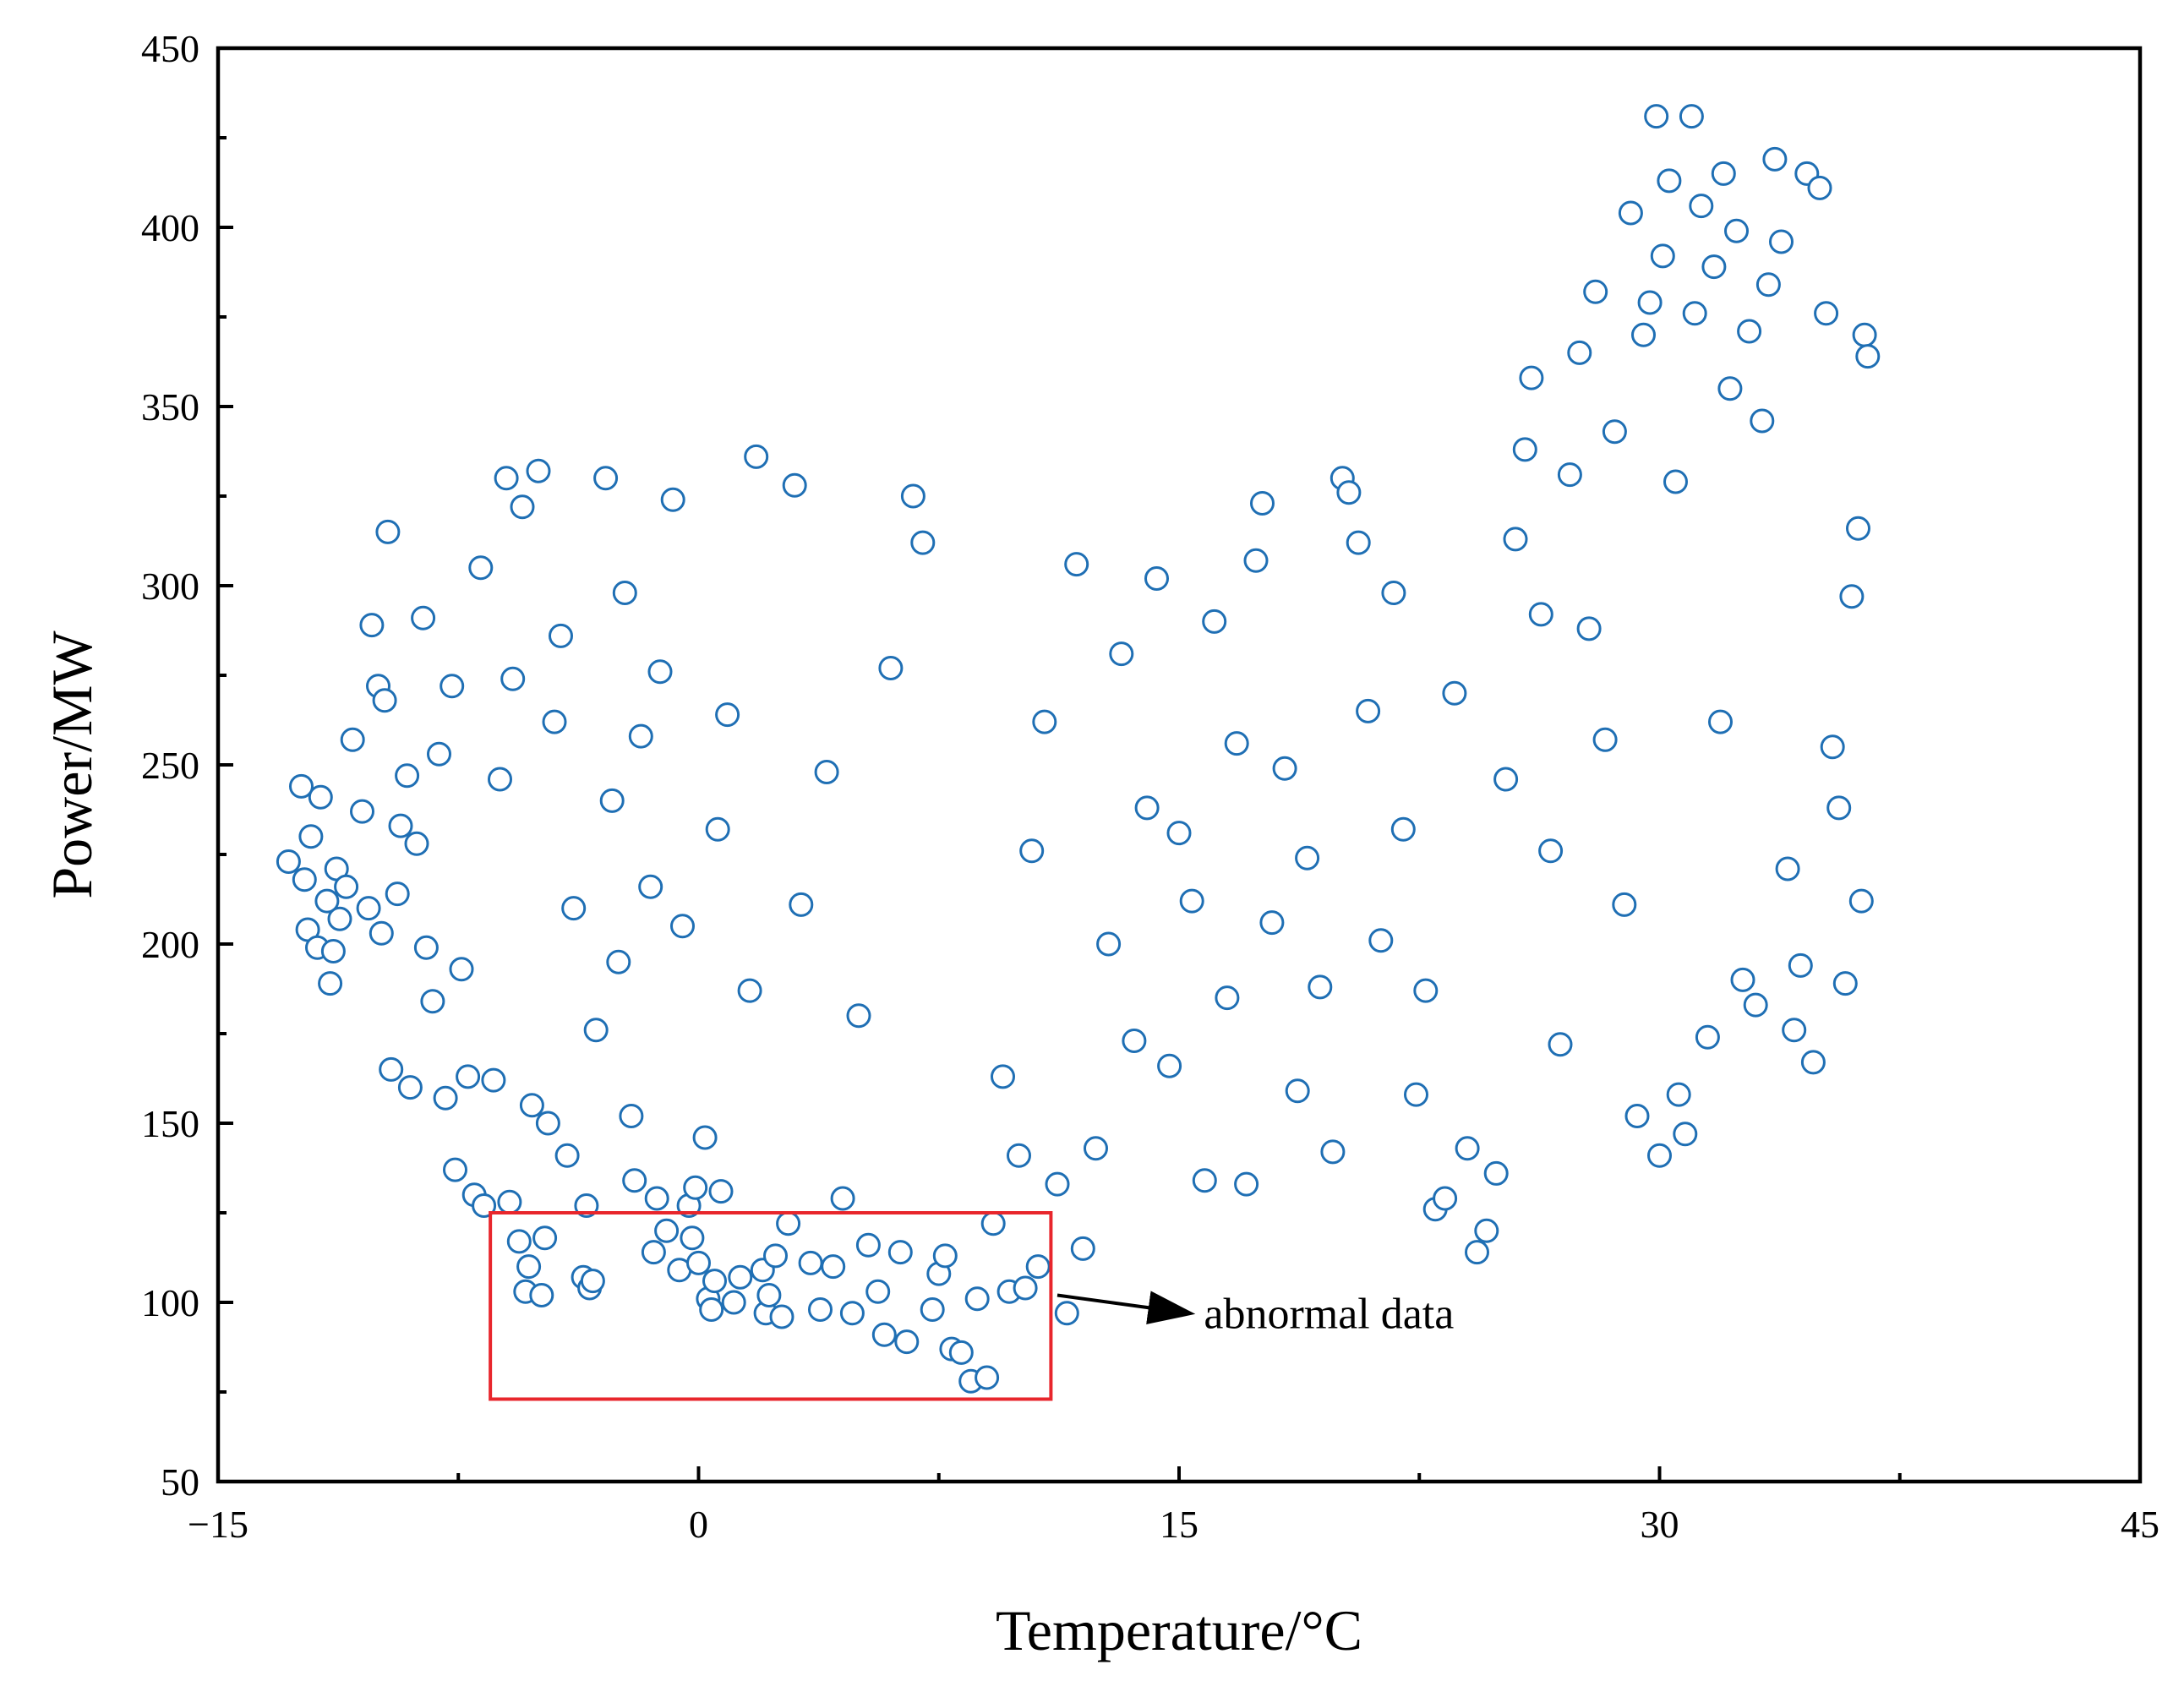 This screenshot has width=2184, height=1692. I want to click on y-axis-title: Power/MW, so click(72, 764).